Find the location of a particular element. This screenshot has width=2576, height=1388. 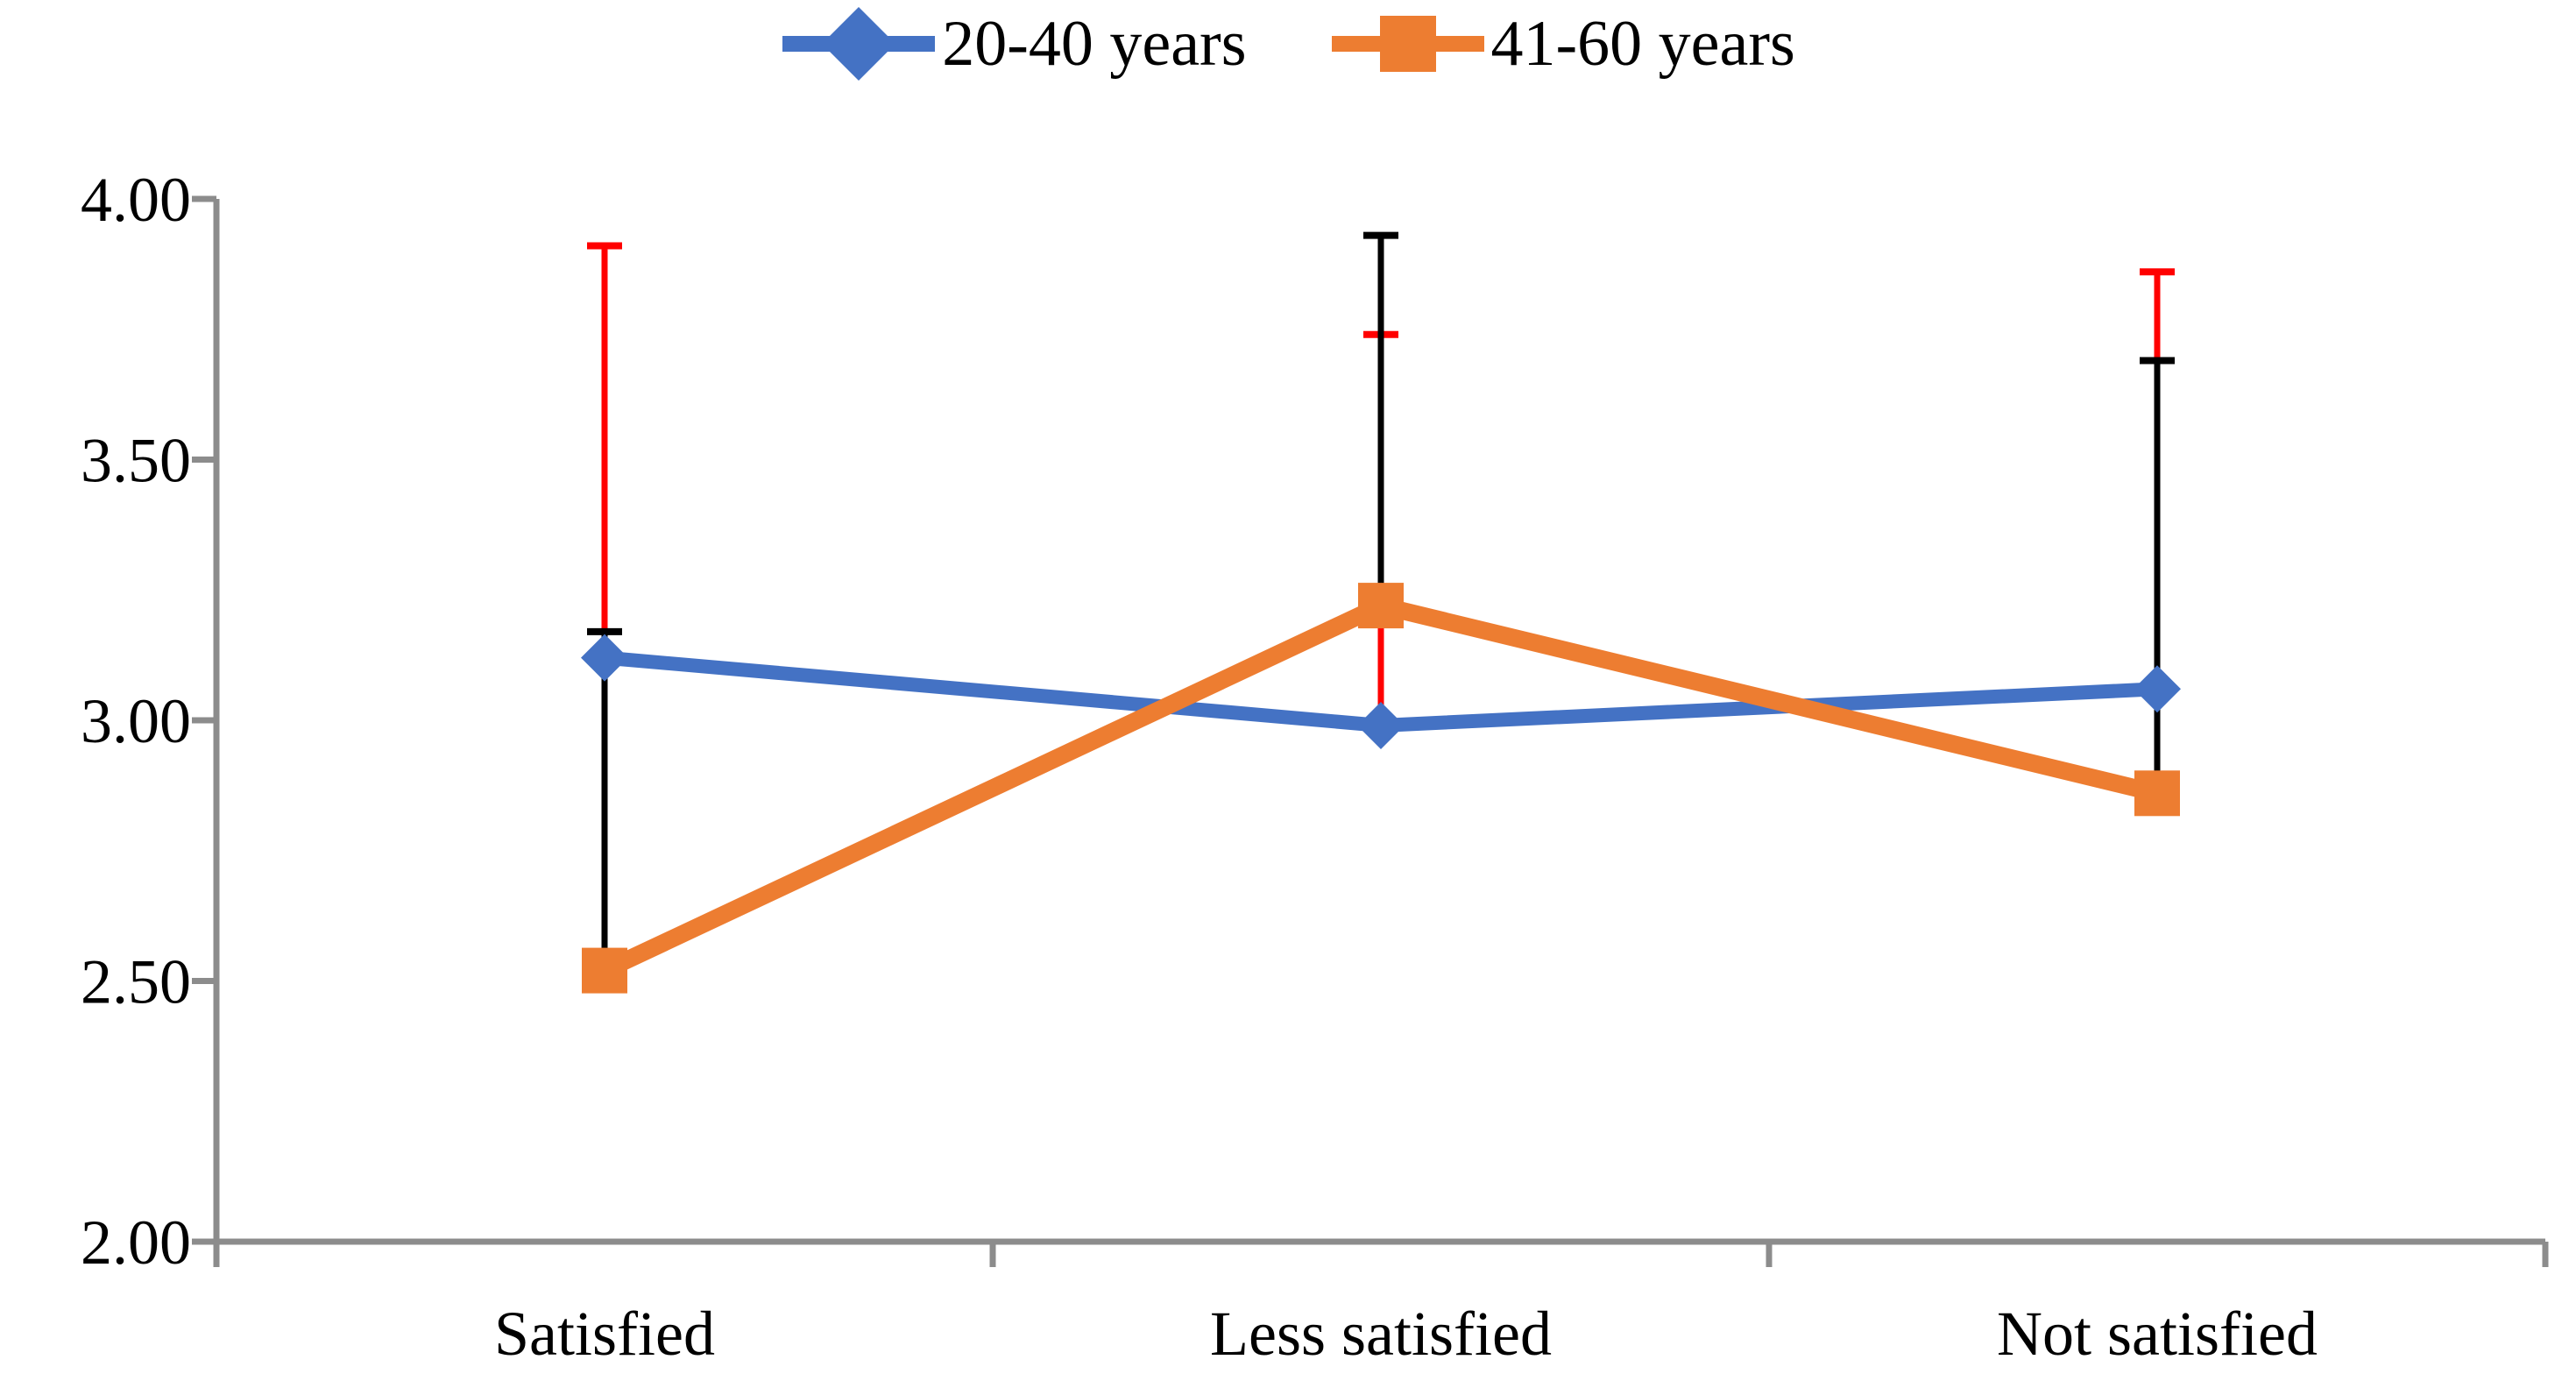

legend-item-20-40-years: 20-40 years is located at coordinates (1014, 44).